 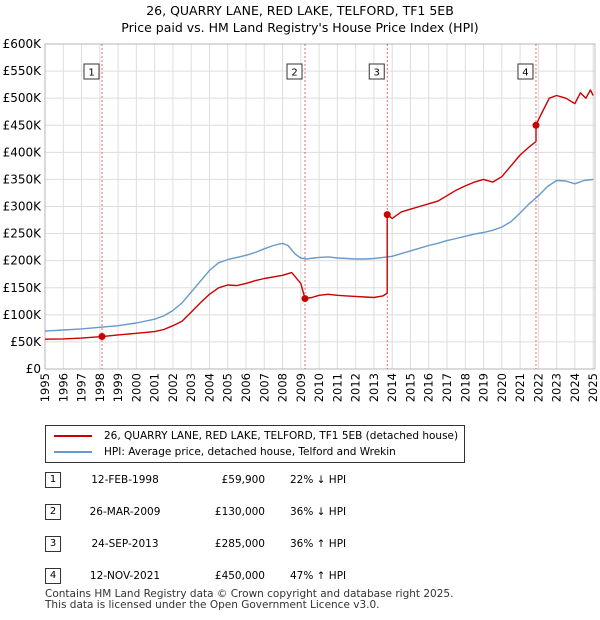 I want to click on marker-label: 1, so click(x=91, y=73).